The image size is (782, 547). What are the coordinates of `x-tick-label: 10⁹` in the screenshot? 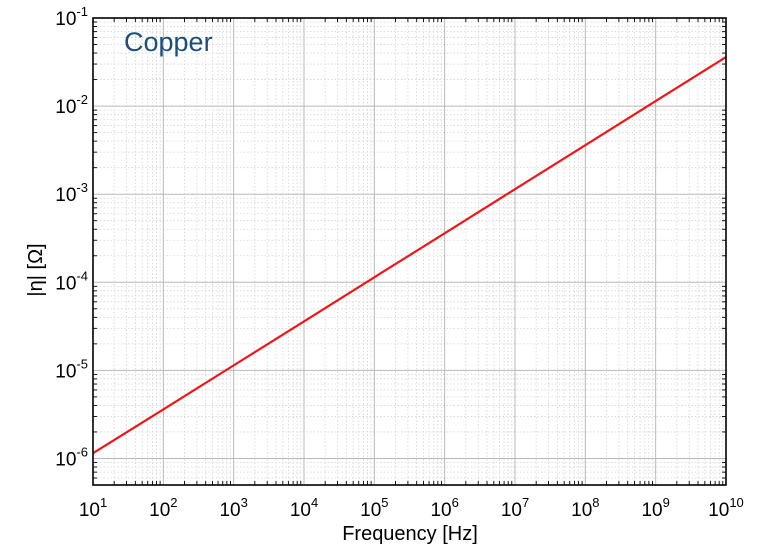 It's located at (655, 508).